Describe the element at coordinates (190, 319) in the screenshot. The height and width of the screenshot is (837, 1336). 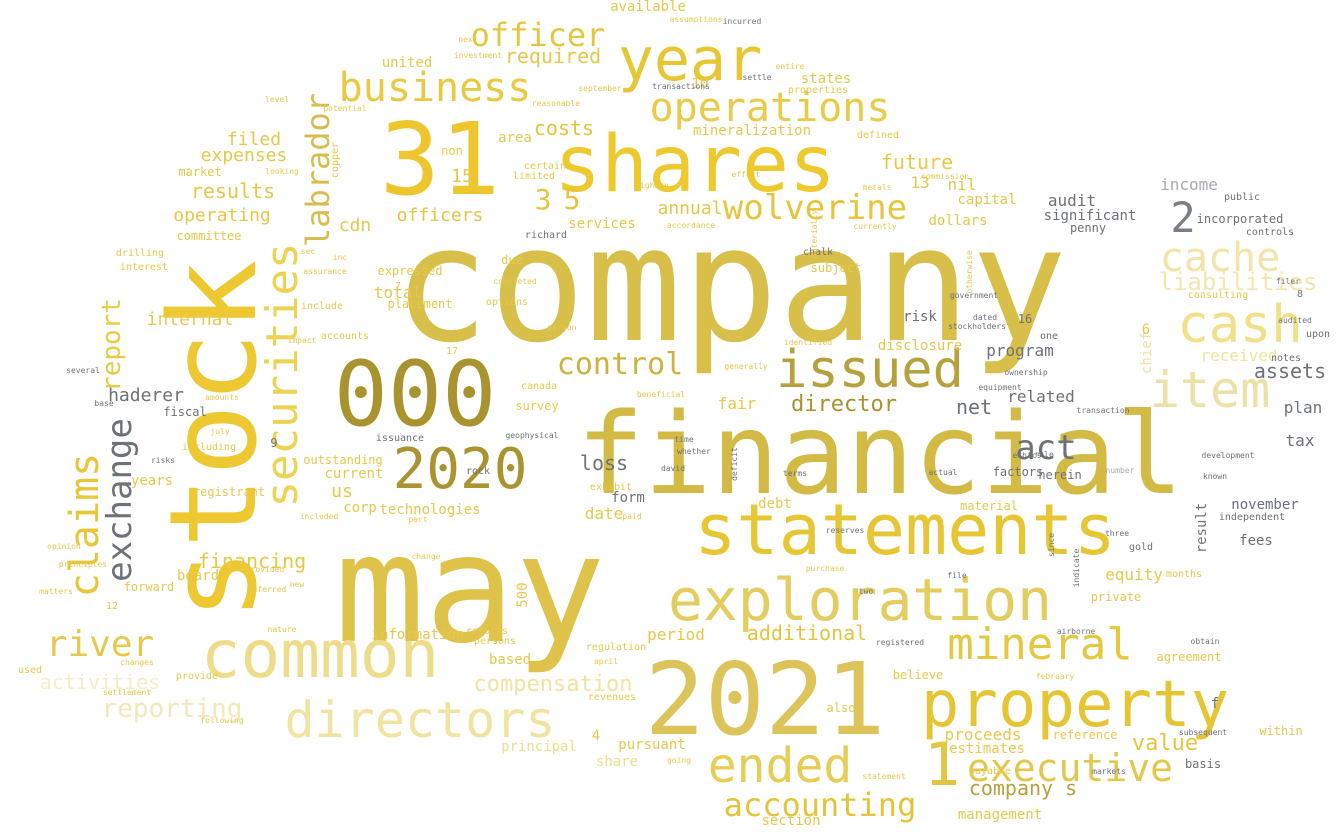
I see `cloud-word-internal: internal` at that location.